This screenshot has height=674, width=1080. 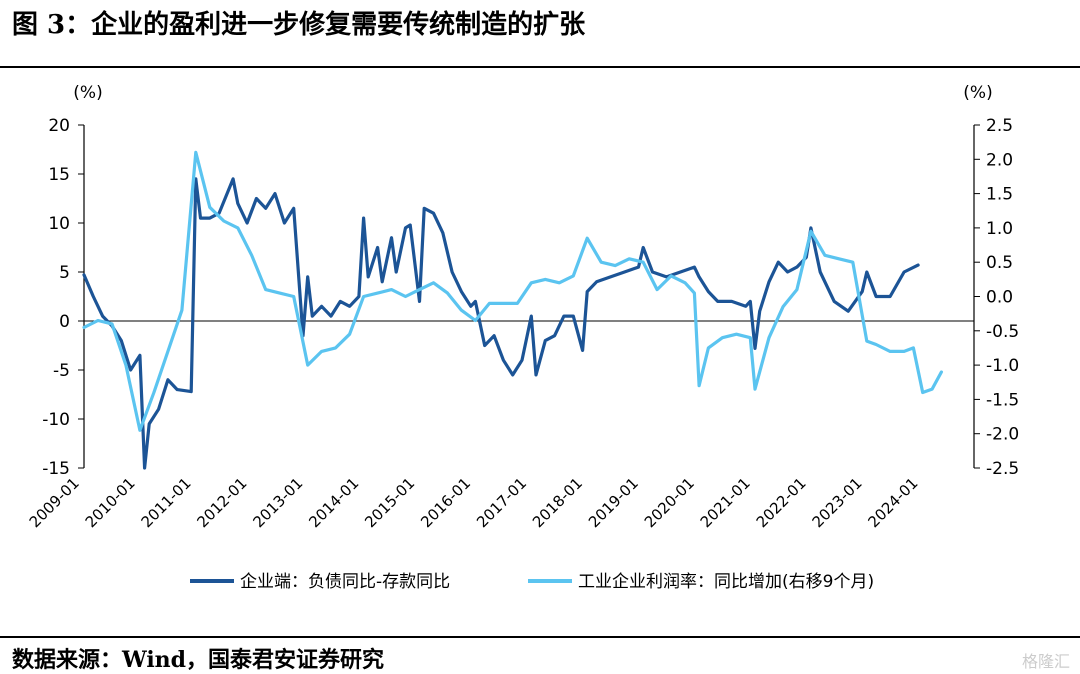 I want to click on right-tick-label: -1.0, so click(x=1002, y=366).